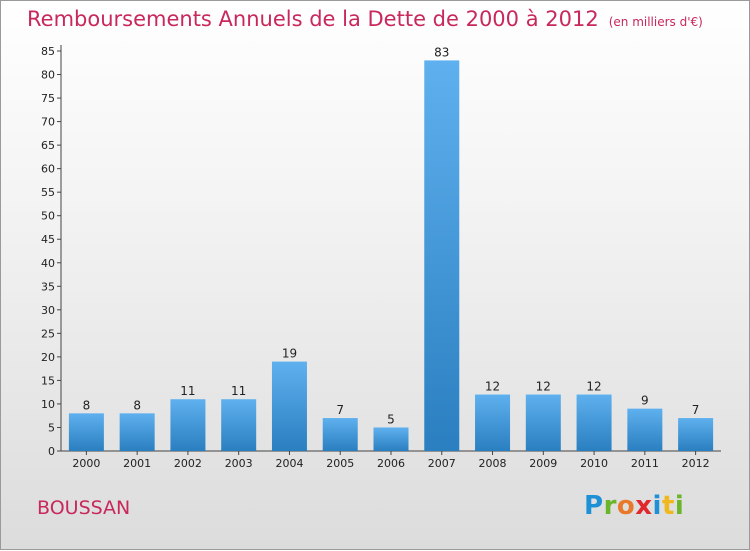 The height and width of the screenshot is (551, 750). What do you see at coordinates (645, 401) in the screenshot?
I see `bar-value-label: 9` at bounding box center [645, 401].